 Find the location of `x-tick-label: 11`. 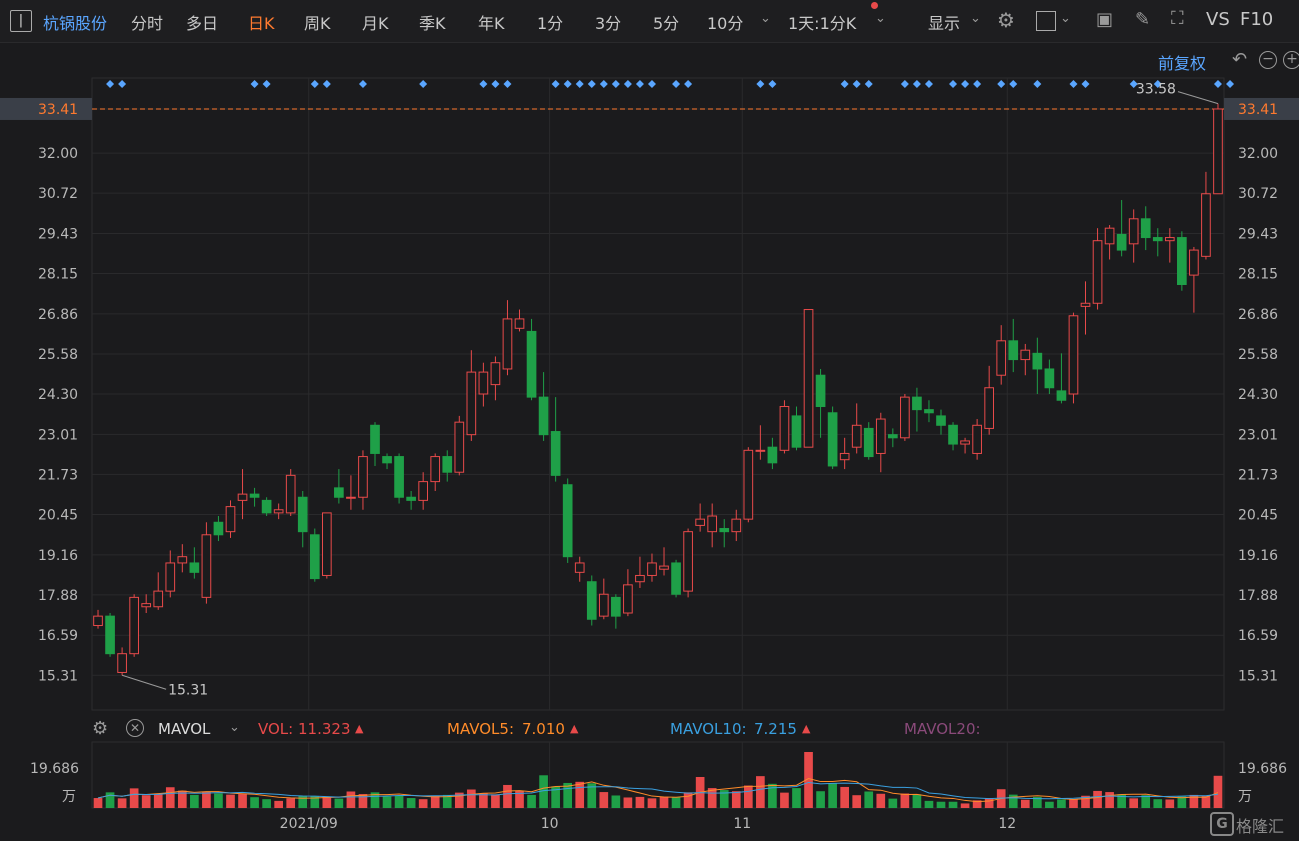

x-tick-label: 11 is located at coordinates (742, 824).